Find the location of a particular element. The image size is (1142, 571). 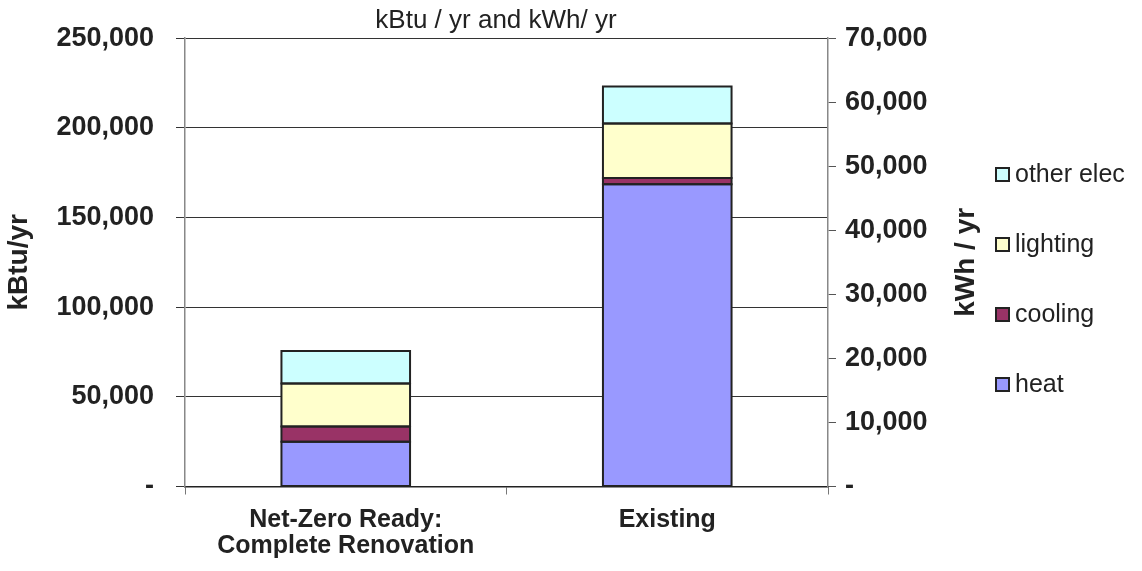

y-tick-label: 250,000 is located at coordinates (105, 36).